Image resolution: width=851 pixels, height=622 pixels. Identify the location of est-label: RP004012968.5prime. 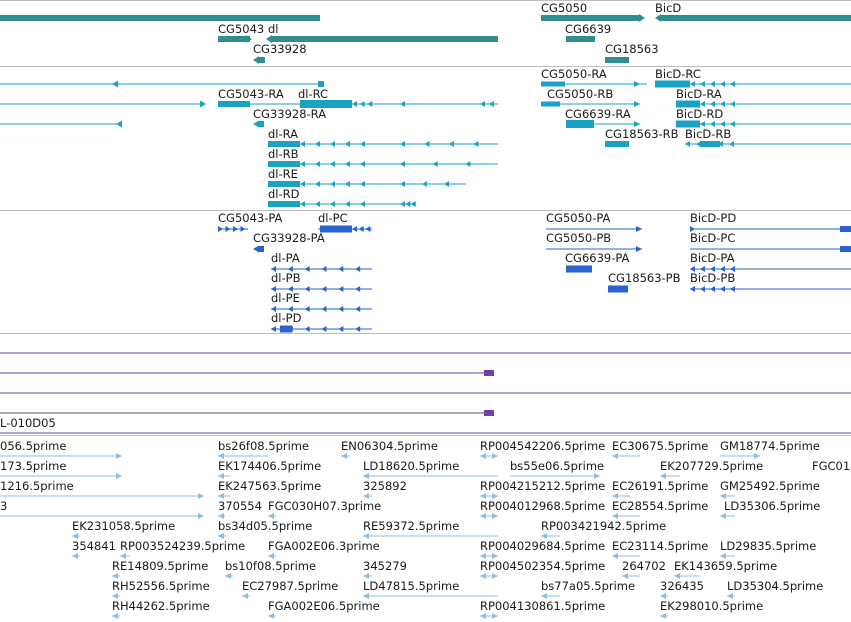
(543, 506).